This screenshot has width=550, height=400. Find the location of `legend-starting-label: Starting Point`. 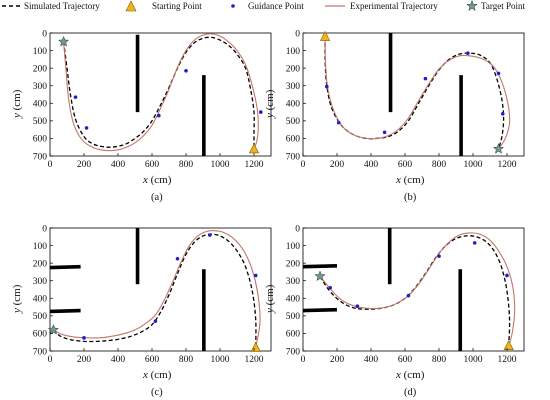

legend-starting-label: Starting Point is located at coordinates (177, 6).